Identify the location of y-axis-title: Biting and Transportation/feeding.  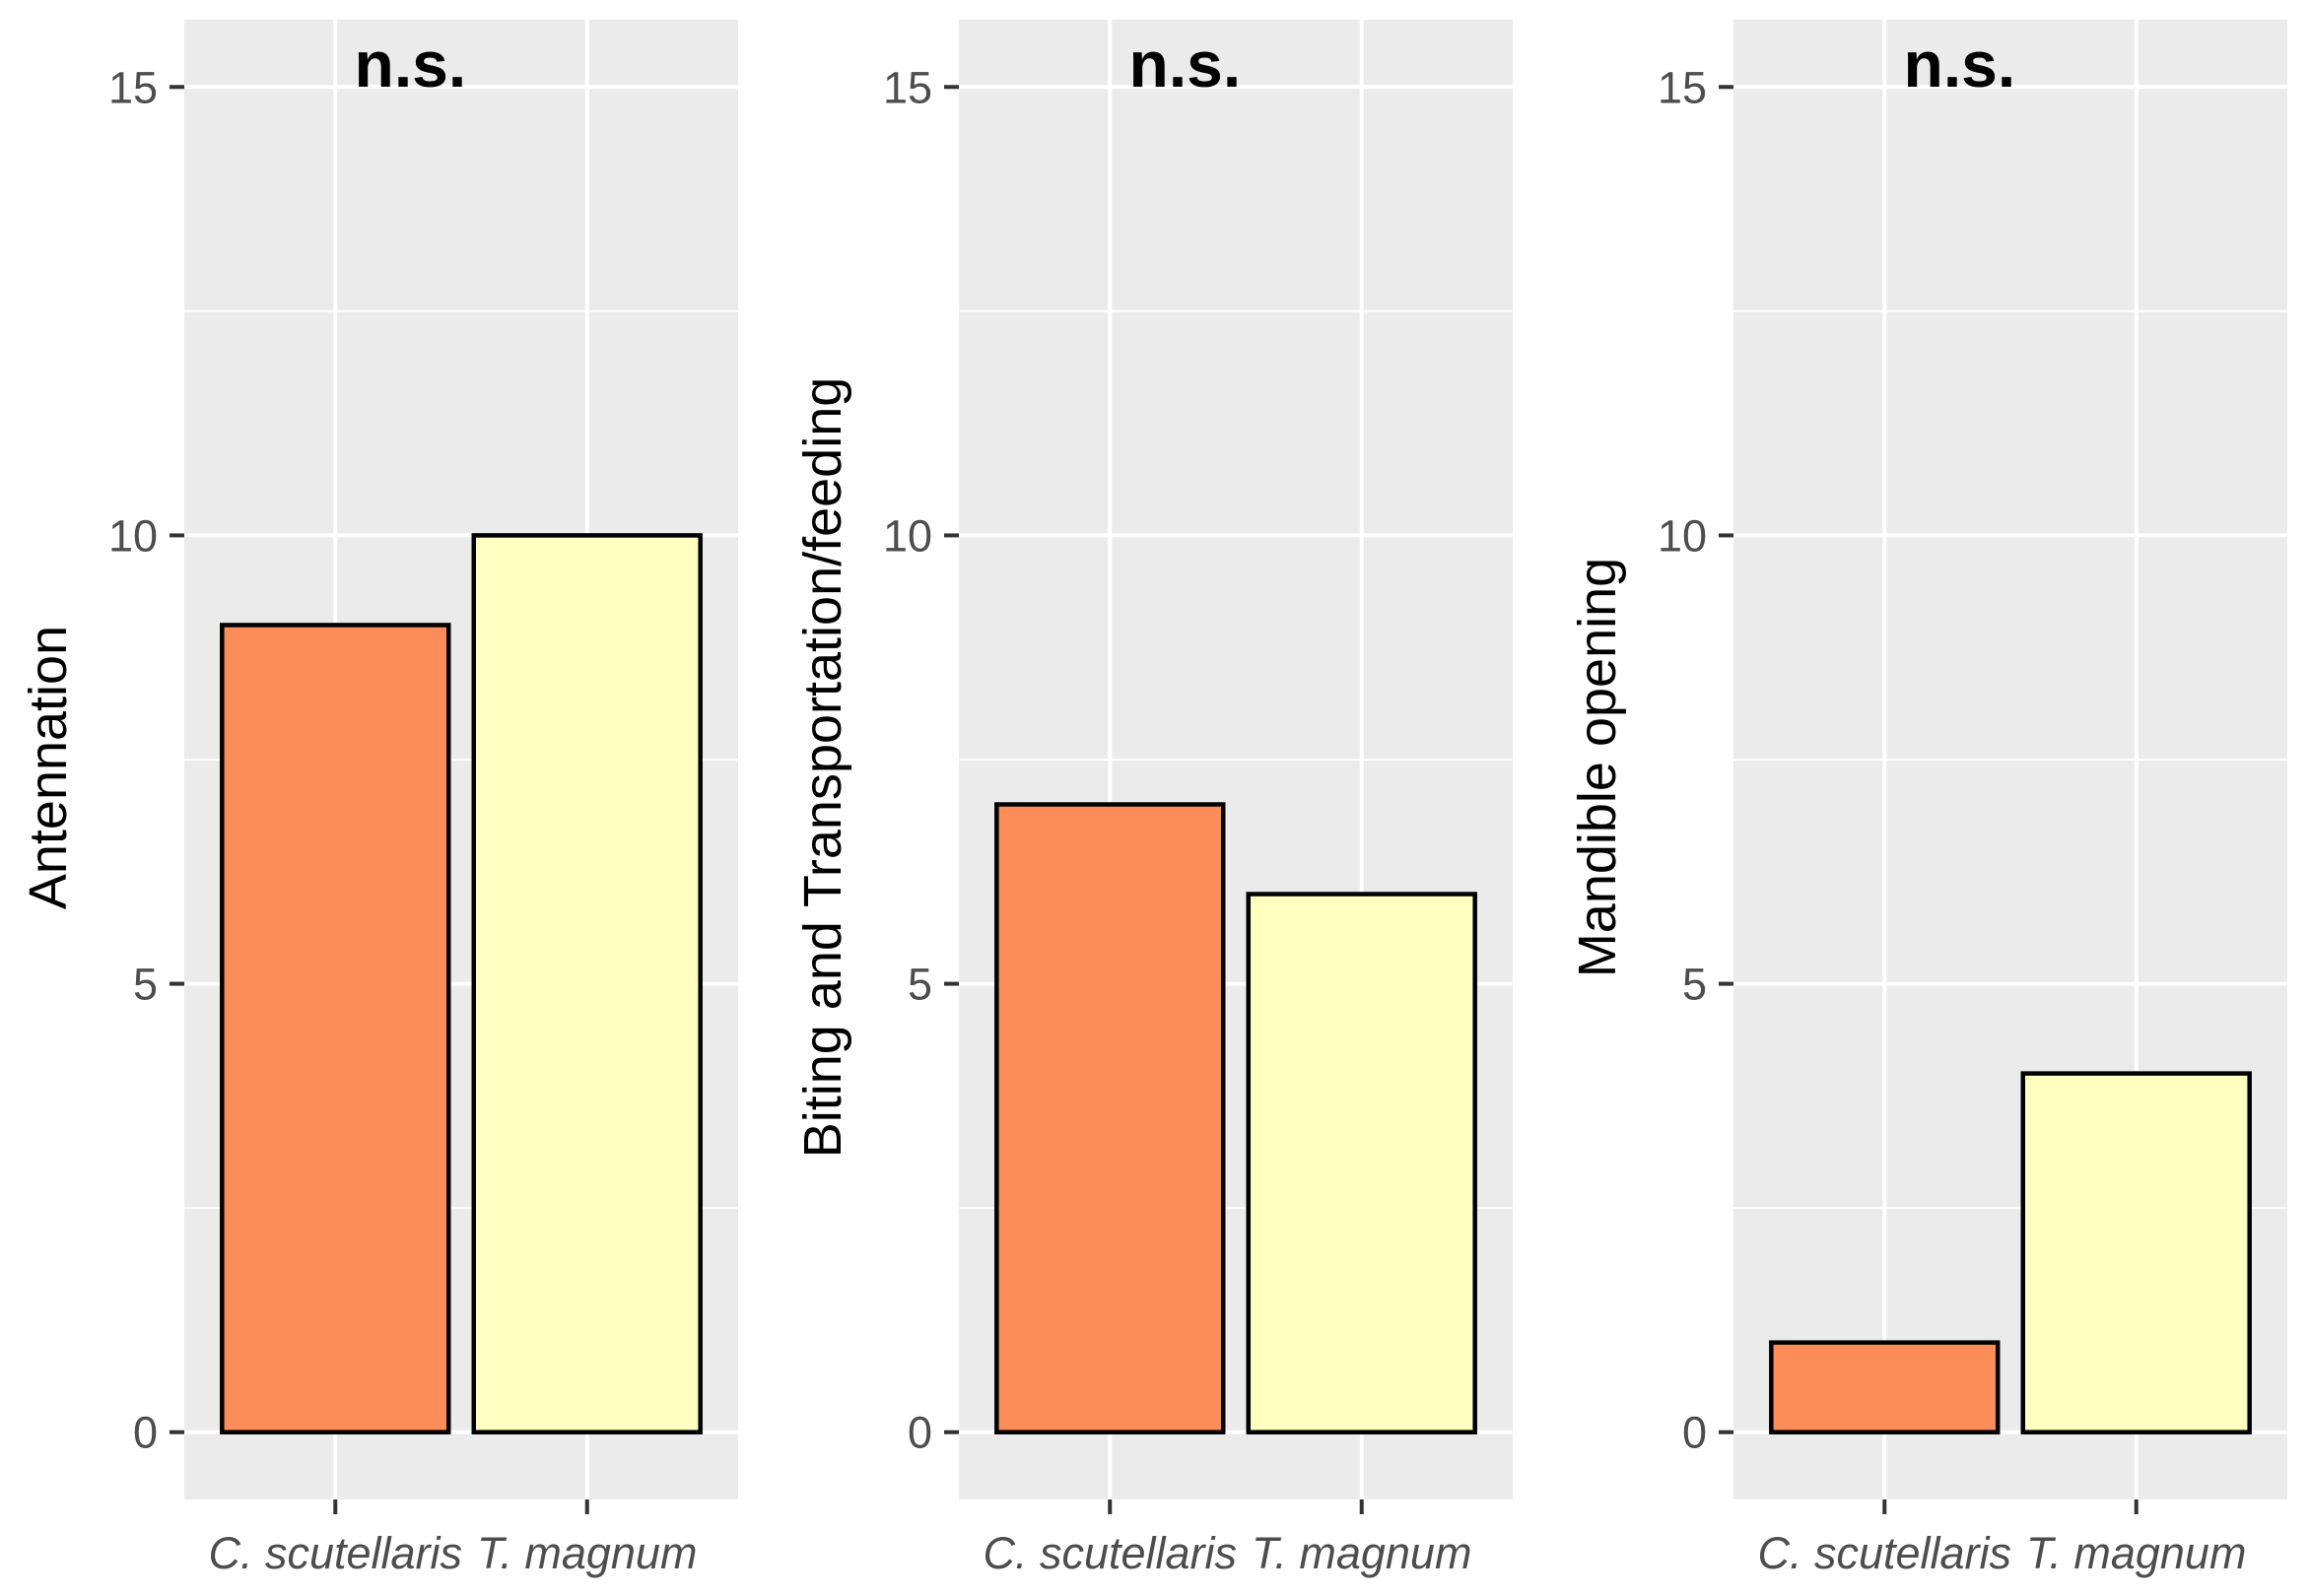
(822, 768).